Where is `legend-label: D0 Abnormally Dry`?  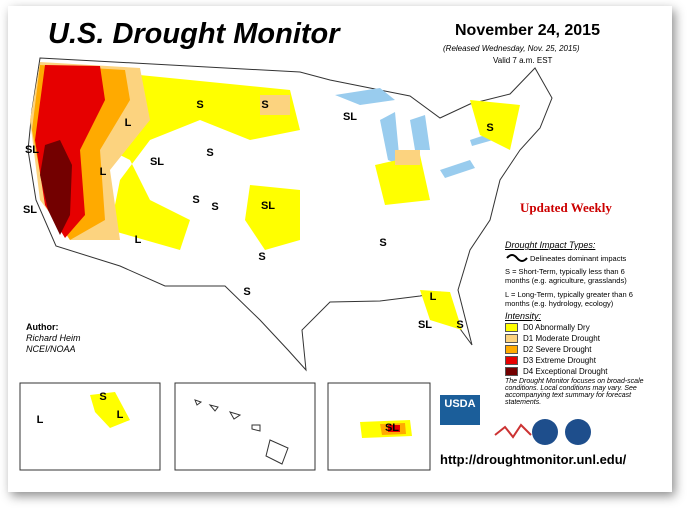
legend-label: D0 Abnormally Dry is located at coordinates (556, 327).